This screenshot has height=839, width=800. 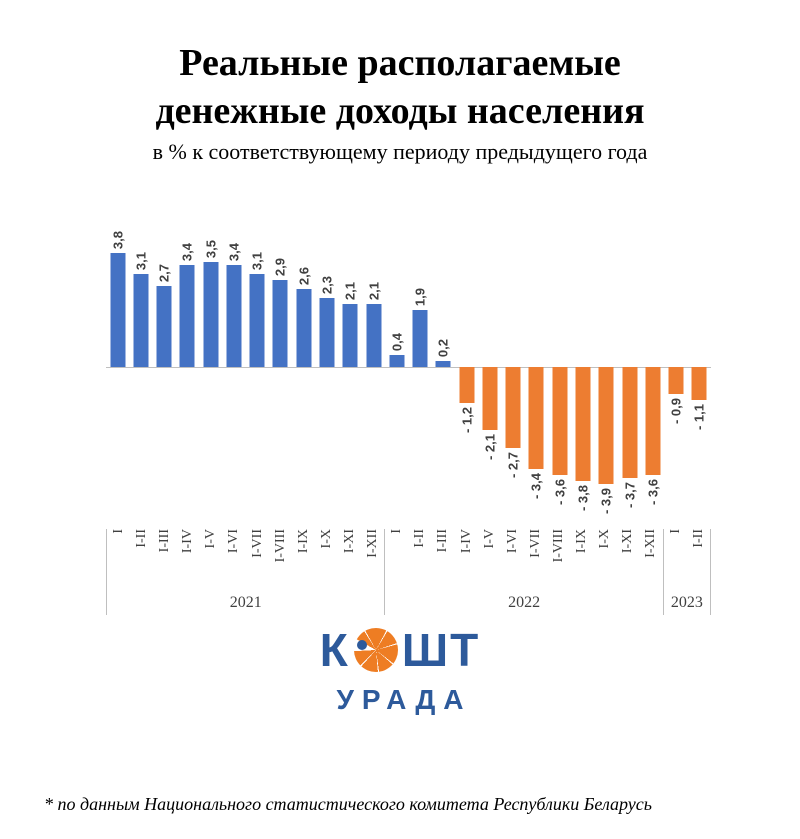 What do you see at coordinates (257, 320) in the screenshot?
I see `bar-2021-I-VII` at bounding box center [257, 320].